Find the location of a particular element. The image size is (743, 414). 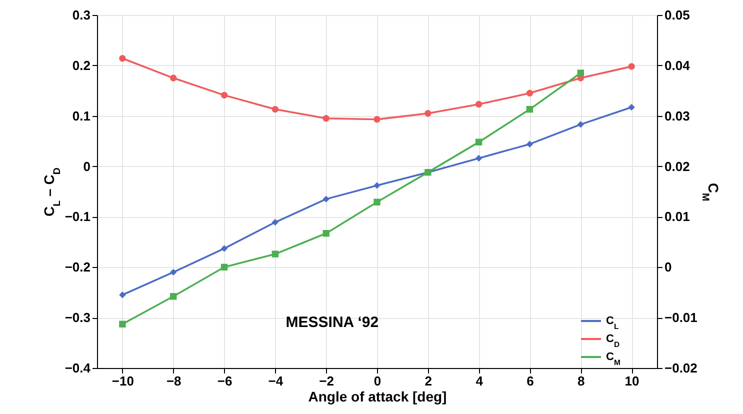

annotation: MESSINA ‘92 is located at coordinates (332, 323).